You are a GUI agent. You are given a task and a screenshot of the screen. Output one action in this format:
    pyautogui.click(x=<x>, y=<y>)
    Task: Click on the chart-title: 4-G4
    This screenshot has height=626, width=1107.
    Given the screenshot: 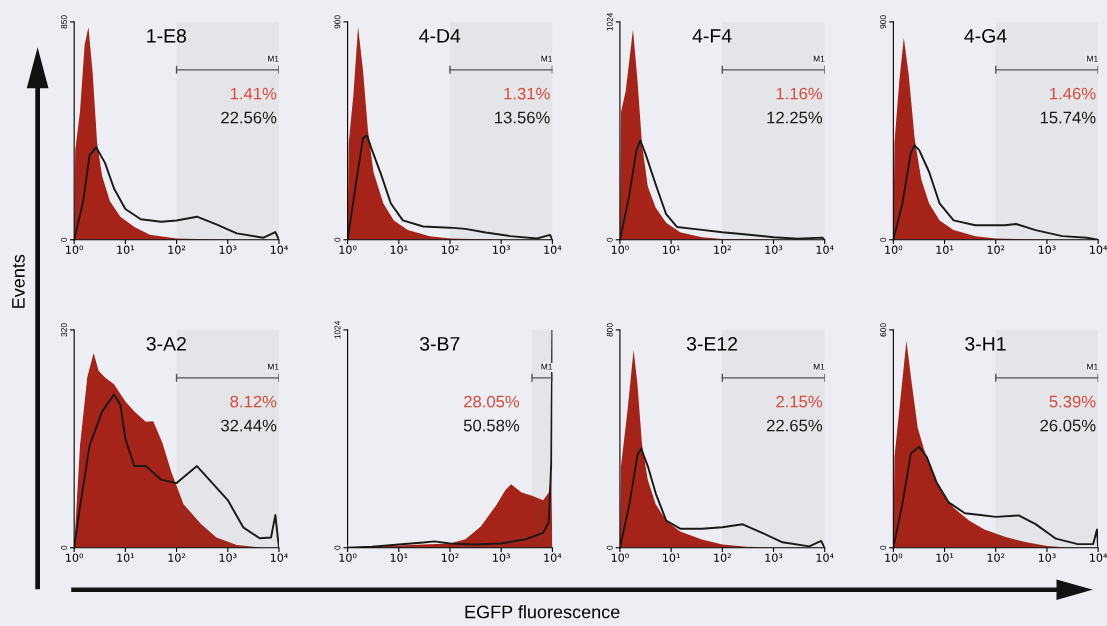 What is the action you would take?
    pyautogui.click(x=985, y=35)
    